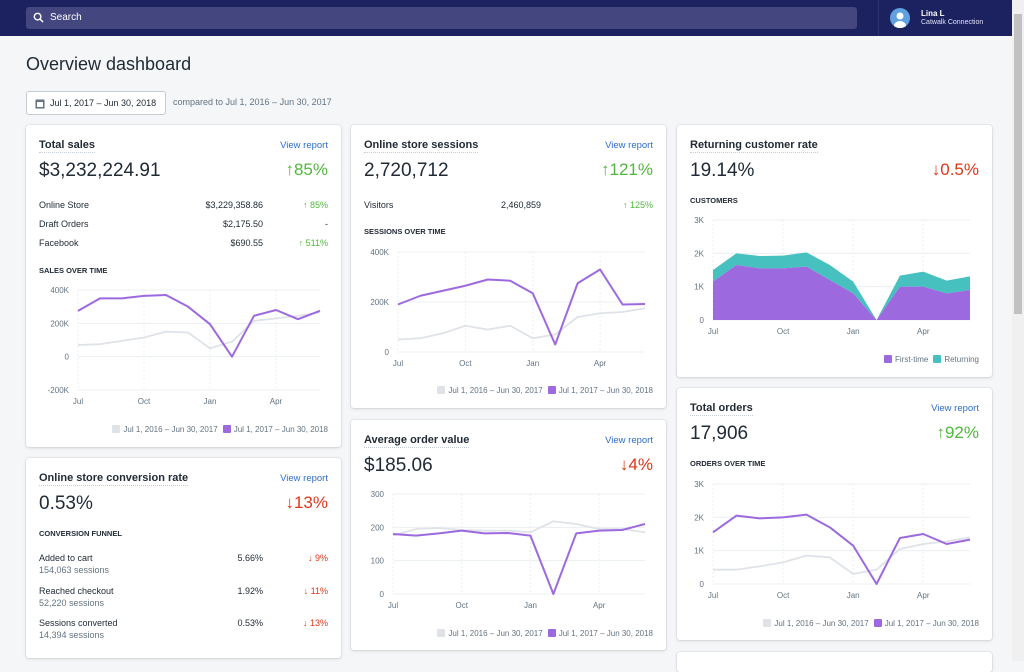  What do you see at coordinates (1018, 330) in the screenshot?
I see `scrollbar` at bounding box center [1018, 330].